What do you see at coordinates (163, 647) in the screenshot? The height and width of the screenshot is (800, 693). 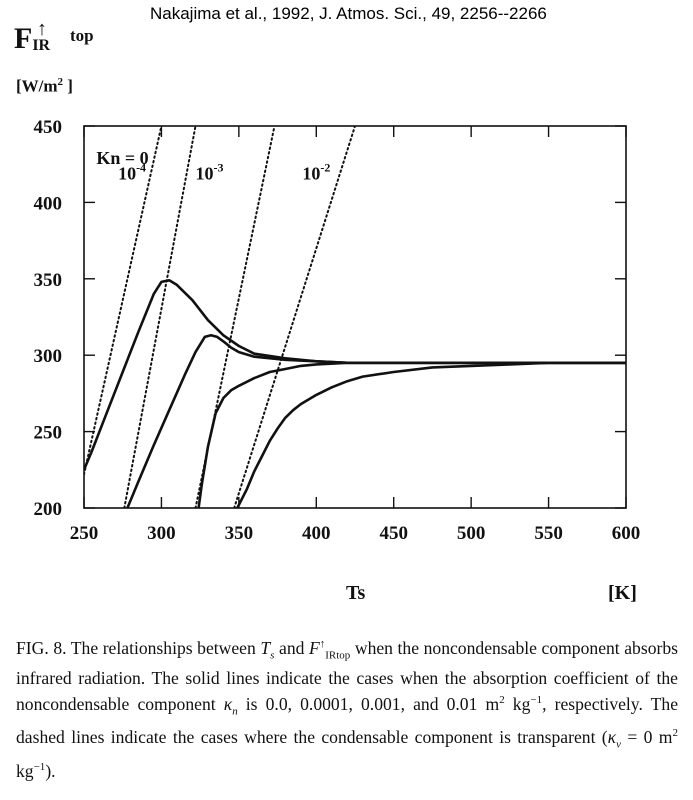 I see `caption-text-1: The relationships between` at bounding box center [163, 647].